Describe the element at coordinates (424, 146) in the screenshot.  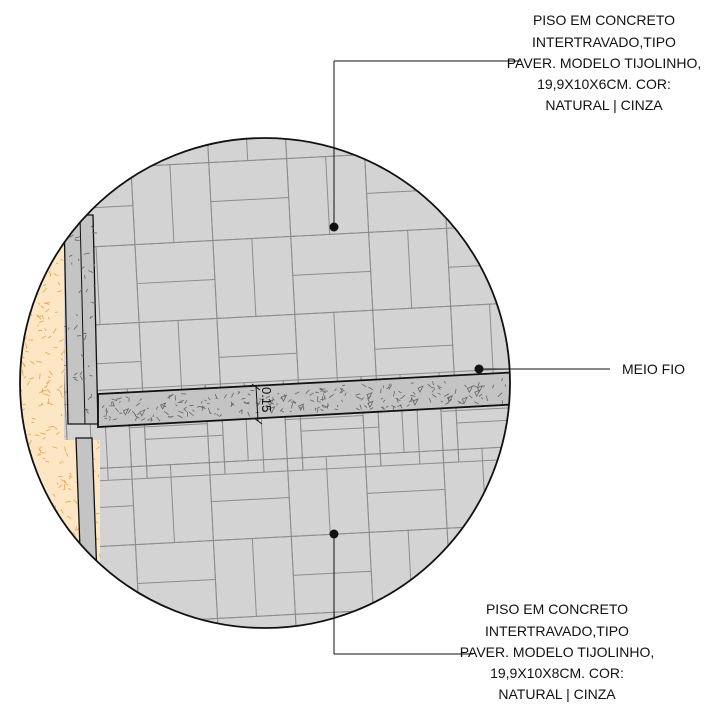
I see `leader-top` at that location.